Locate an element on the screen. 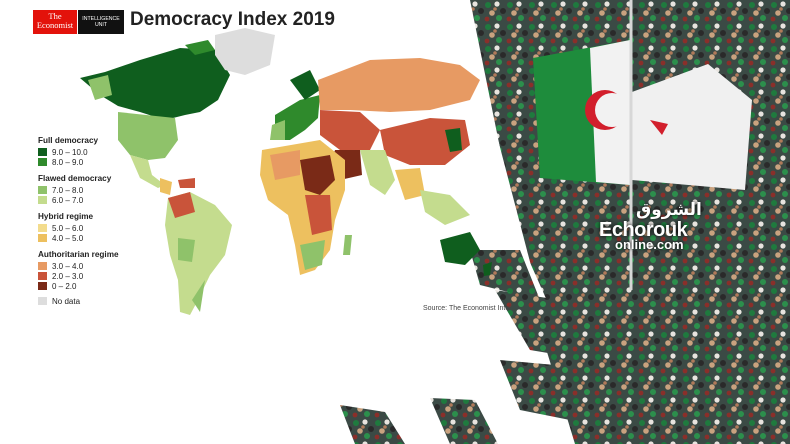 Image resolution: width=790 pixels, height=444 pixels. watermark-arabic: الشروق is located at coordinates (669, 210).